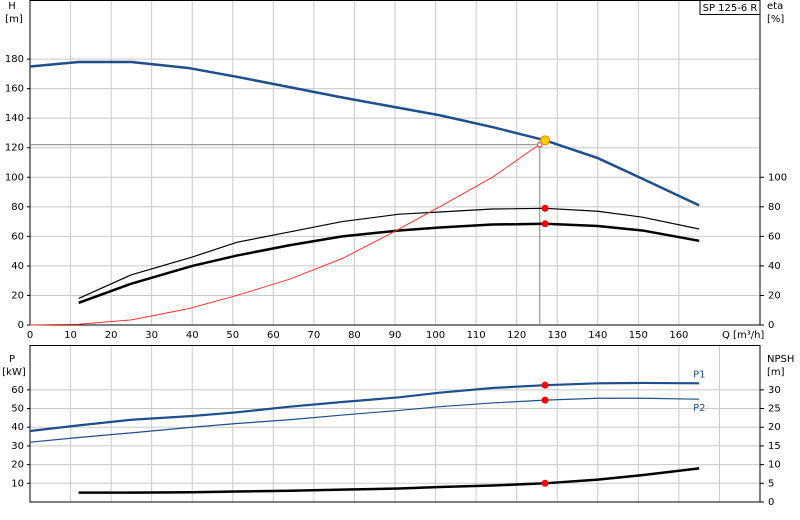  Describe the element at coordinates (540, 145) in the screenshot. I see `guide-point` at that location.